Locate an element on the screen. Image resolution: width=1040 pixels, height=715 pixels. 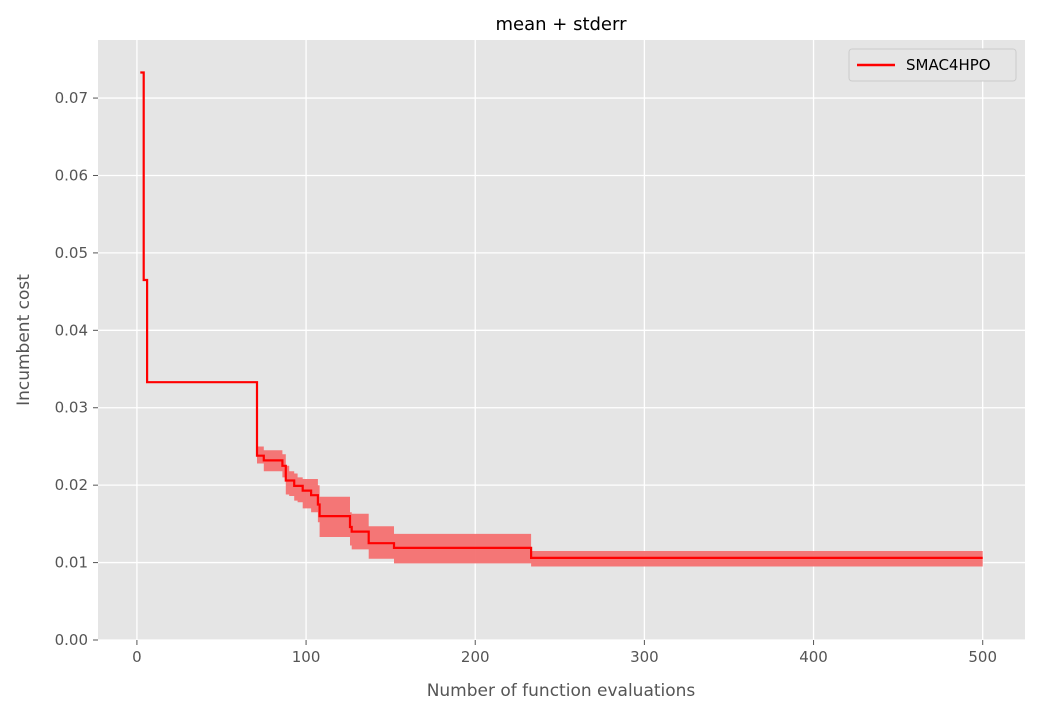
legend: SMAC4HPO is located at coordinates (932, 65).